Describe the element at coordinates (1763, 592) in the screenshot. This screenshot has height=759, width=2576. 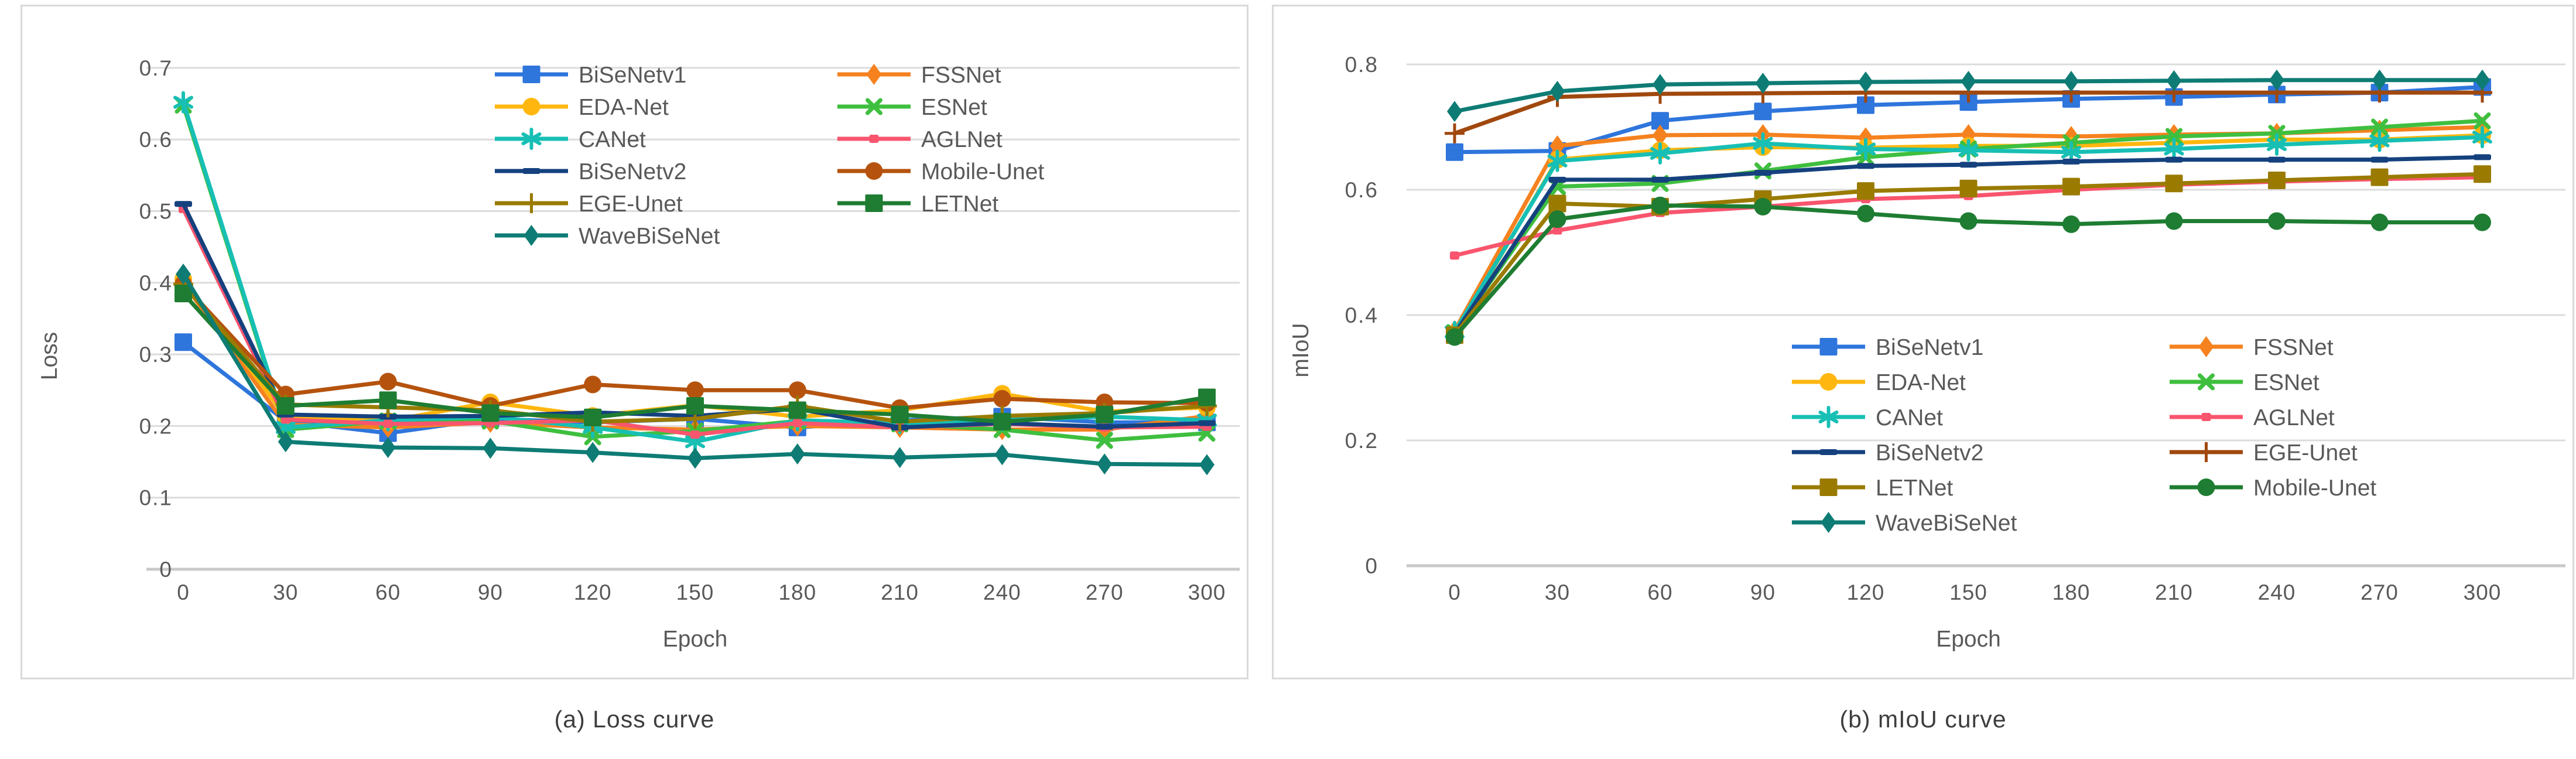
I see `x-tick-label: 90` at that location.